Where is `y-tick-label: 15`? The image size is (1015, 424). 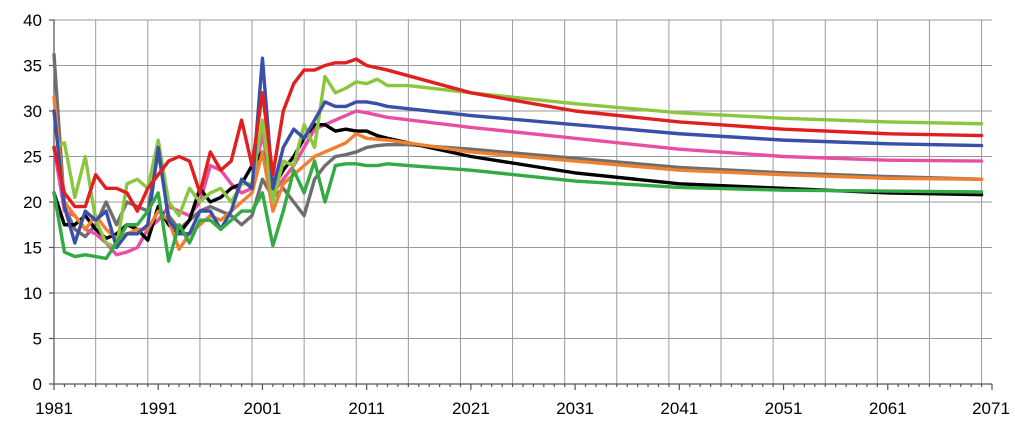
y-tick-label: 15 is located at coordinates (32, 248).